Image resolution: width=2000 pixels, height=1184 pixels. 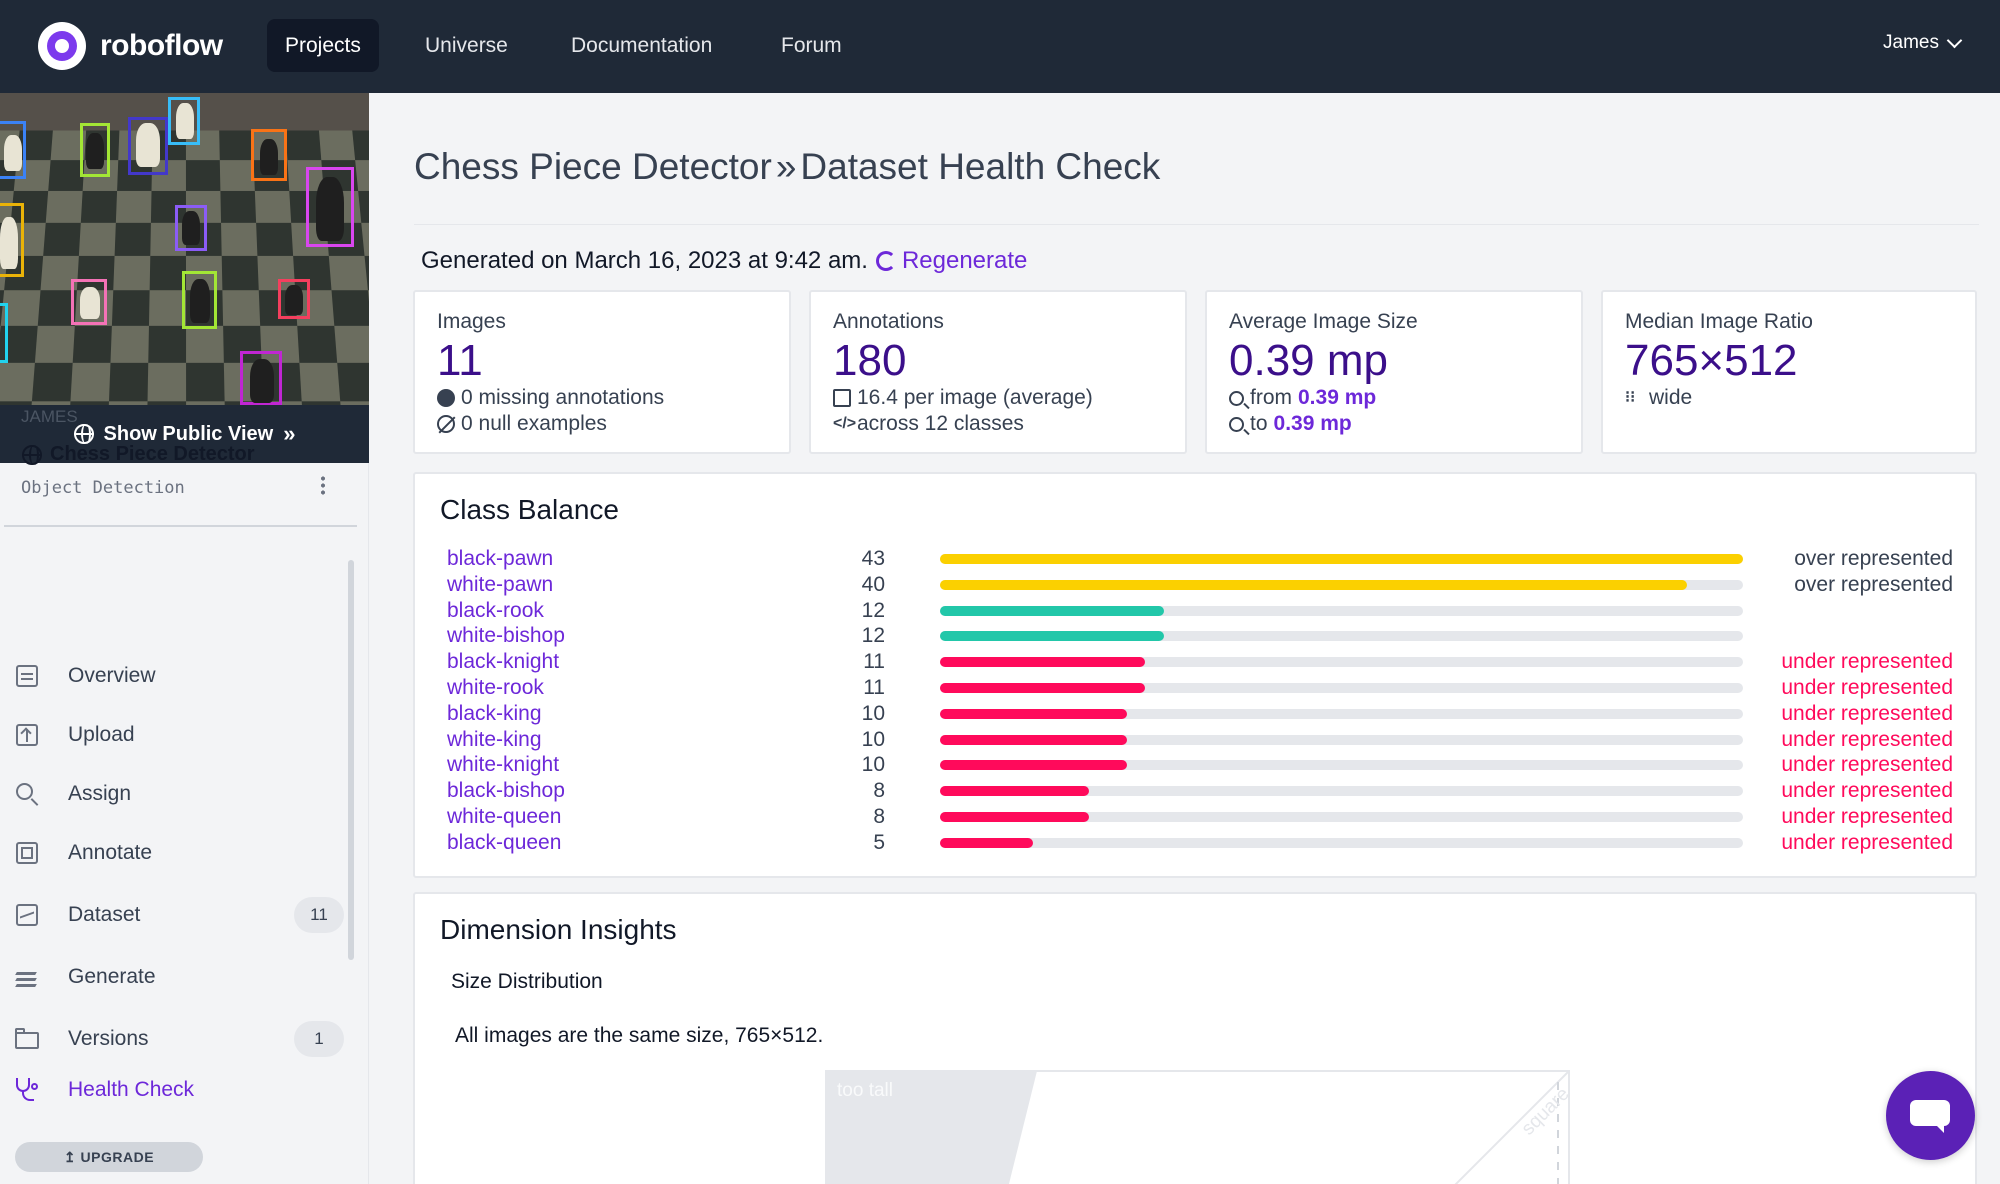 I want to click on nav-projects: Projects, so click(x=323, y=45).